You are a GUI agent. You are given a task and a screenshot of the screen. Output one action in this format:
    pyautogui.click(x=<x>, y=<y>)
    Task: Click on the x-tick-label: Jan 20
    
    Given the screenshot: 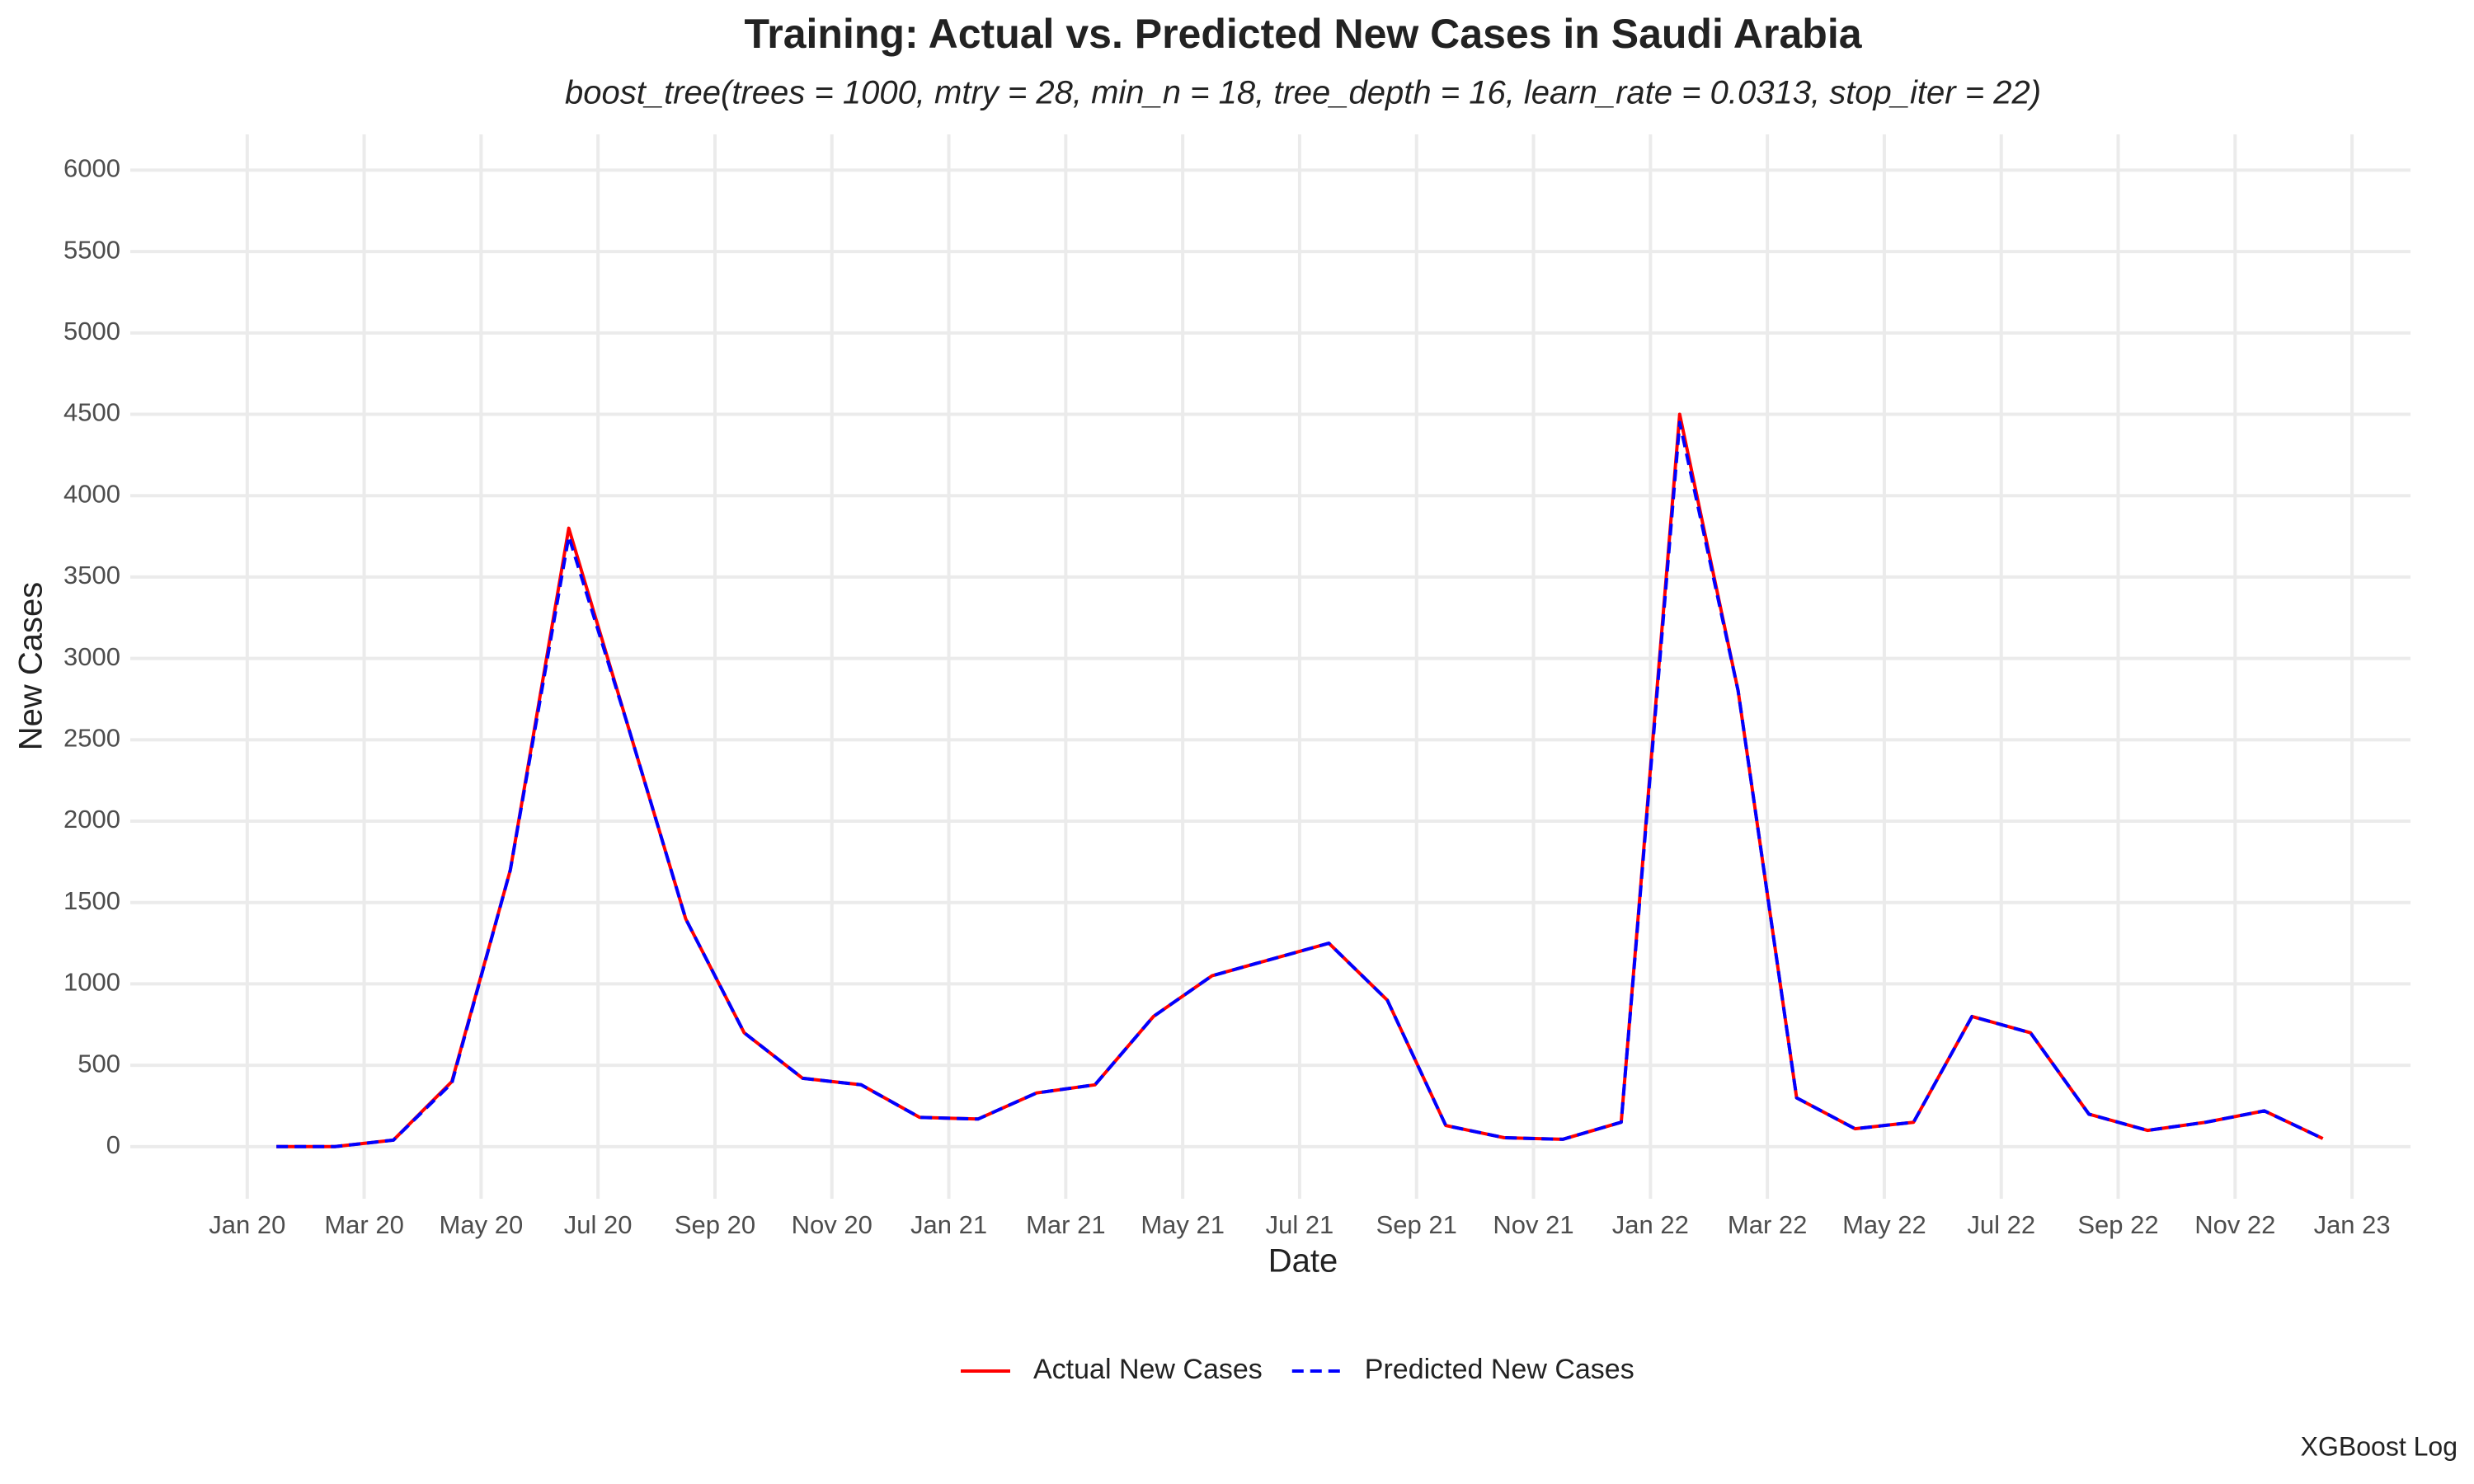 What is the action you would take?
    pyautogui.click(x=247, y=1224)
    